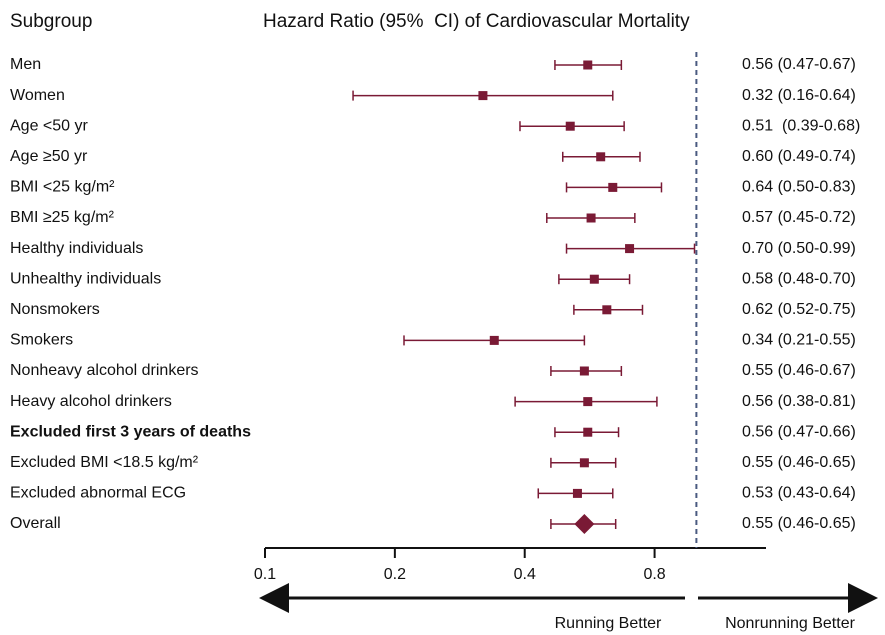 The image size is (885, 635). Describe the element at coordinates (395, 574) in the screenshot. I see `x-tick-label: 0.2` at that location.